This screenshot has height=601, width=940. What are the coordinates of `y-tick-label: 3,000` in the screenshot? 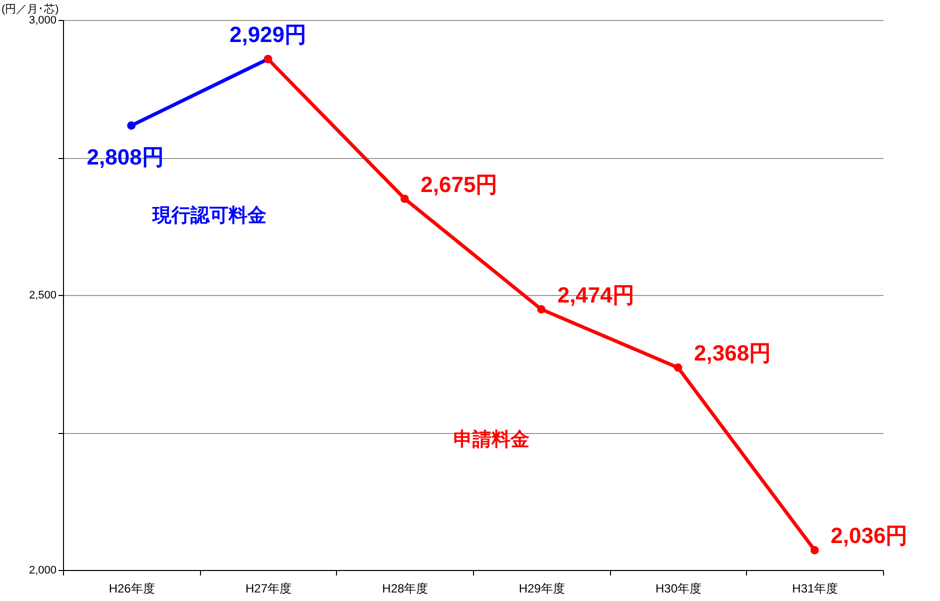 It's located at (42, 20).